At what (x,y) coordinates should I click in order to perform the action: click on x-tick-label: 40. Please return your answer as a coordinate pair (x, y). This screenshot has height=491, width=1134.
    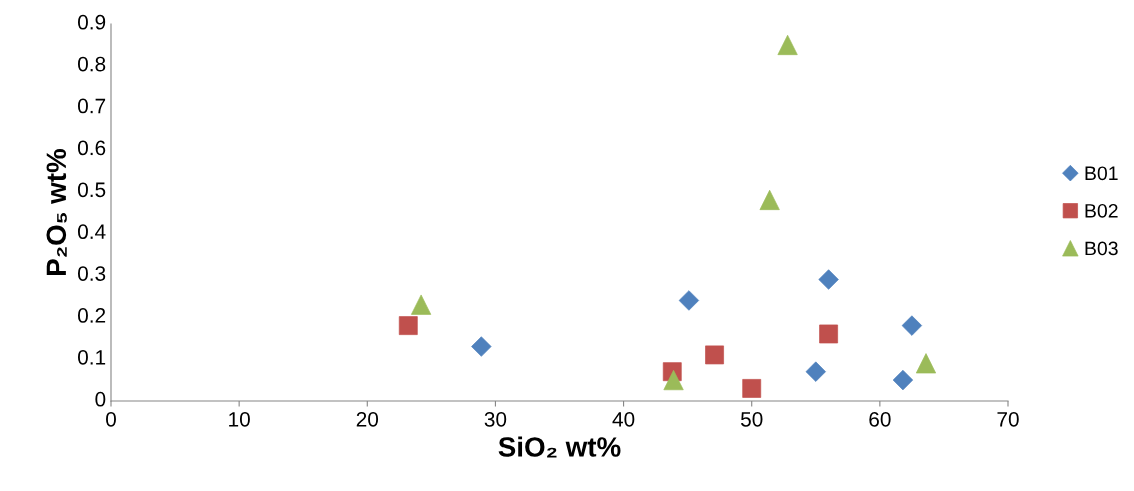
    Looking at the image, I should click on (623, 419).